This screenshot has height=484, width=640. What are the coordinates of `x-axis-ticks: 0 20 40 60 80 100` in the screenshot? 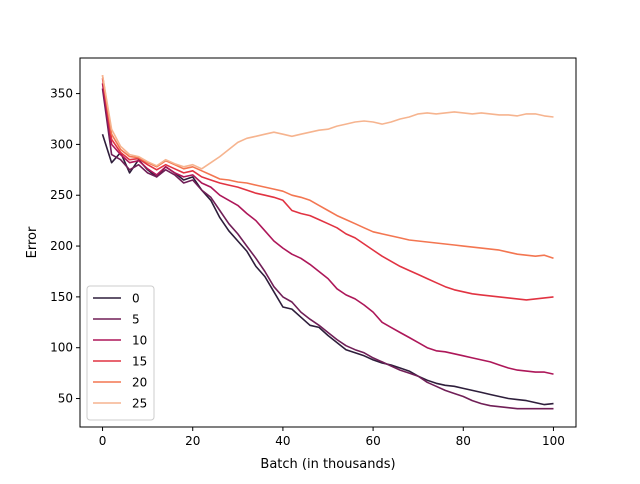 It's located at (332, 437).